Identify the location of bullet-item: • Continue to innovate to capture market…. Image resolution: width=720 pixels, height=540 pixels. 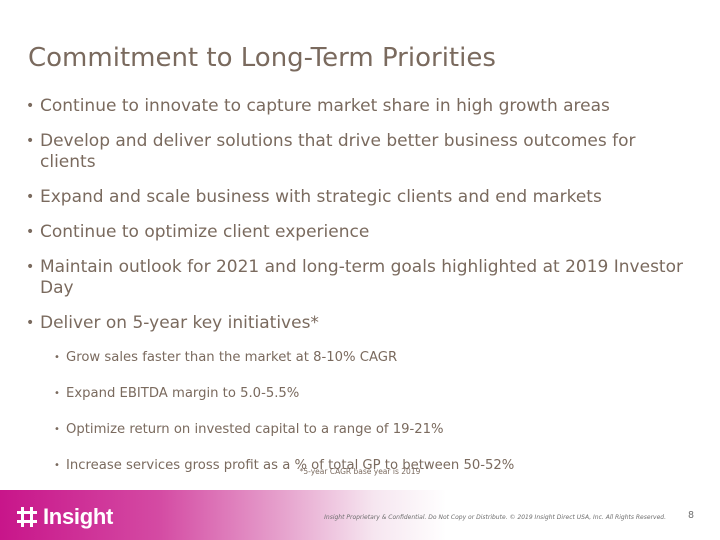
(356, 106).